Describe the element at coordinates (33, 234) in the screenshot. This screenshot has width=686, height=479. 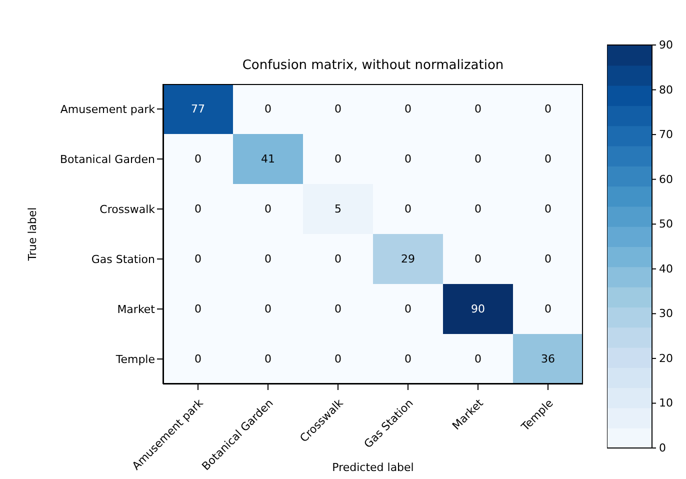
I see `y-axis-title: True label` at that location.